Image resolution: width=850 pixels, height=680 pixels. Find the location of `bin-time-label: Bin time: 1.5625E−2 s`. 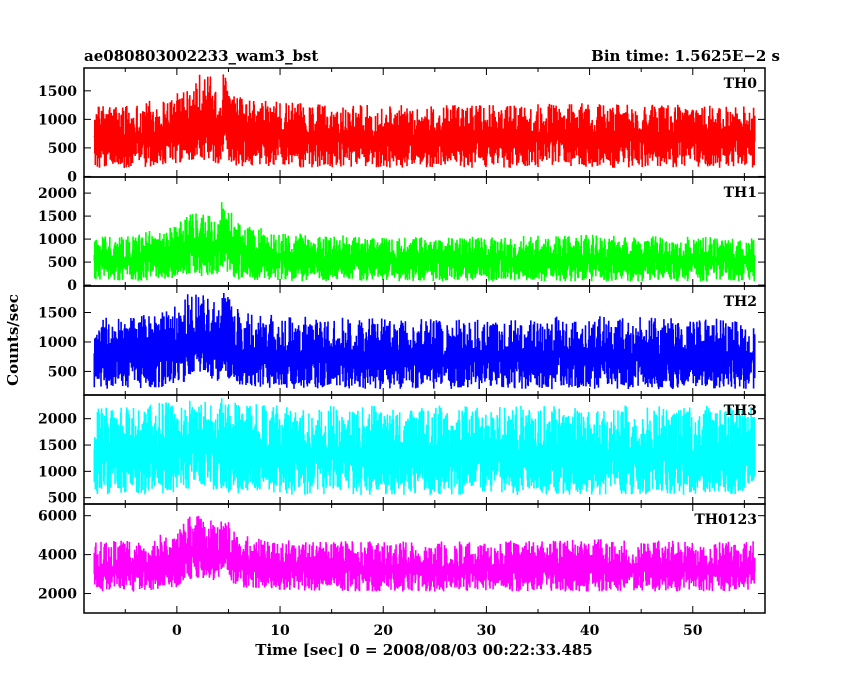

bin-time-label: Bin time: 1.5625E−2 s is located at coordinates (685, 56).